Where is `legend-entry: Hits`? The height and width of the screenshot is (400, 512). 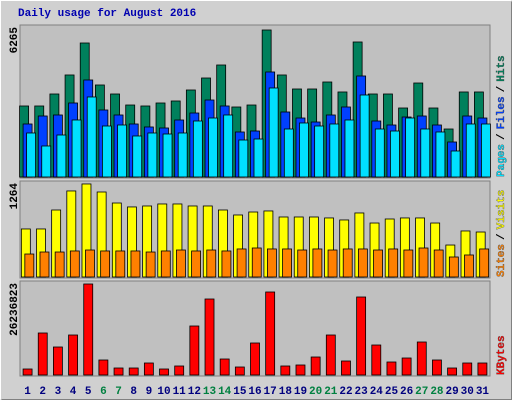 legend-entry: Hits is located at coordinates (502, 68).